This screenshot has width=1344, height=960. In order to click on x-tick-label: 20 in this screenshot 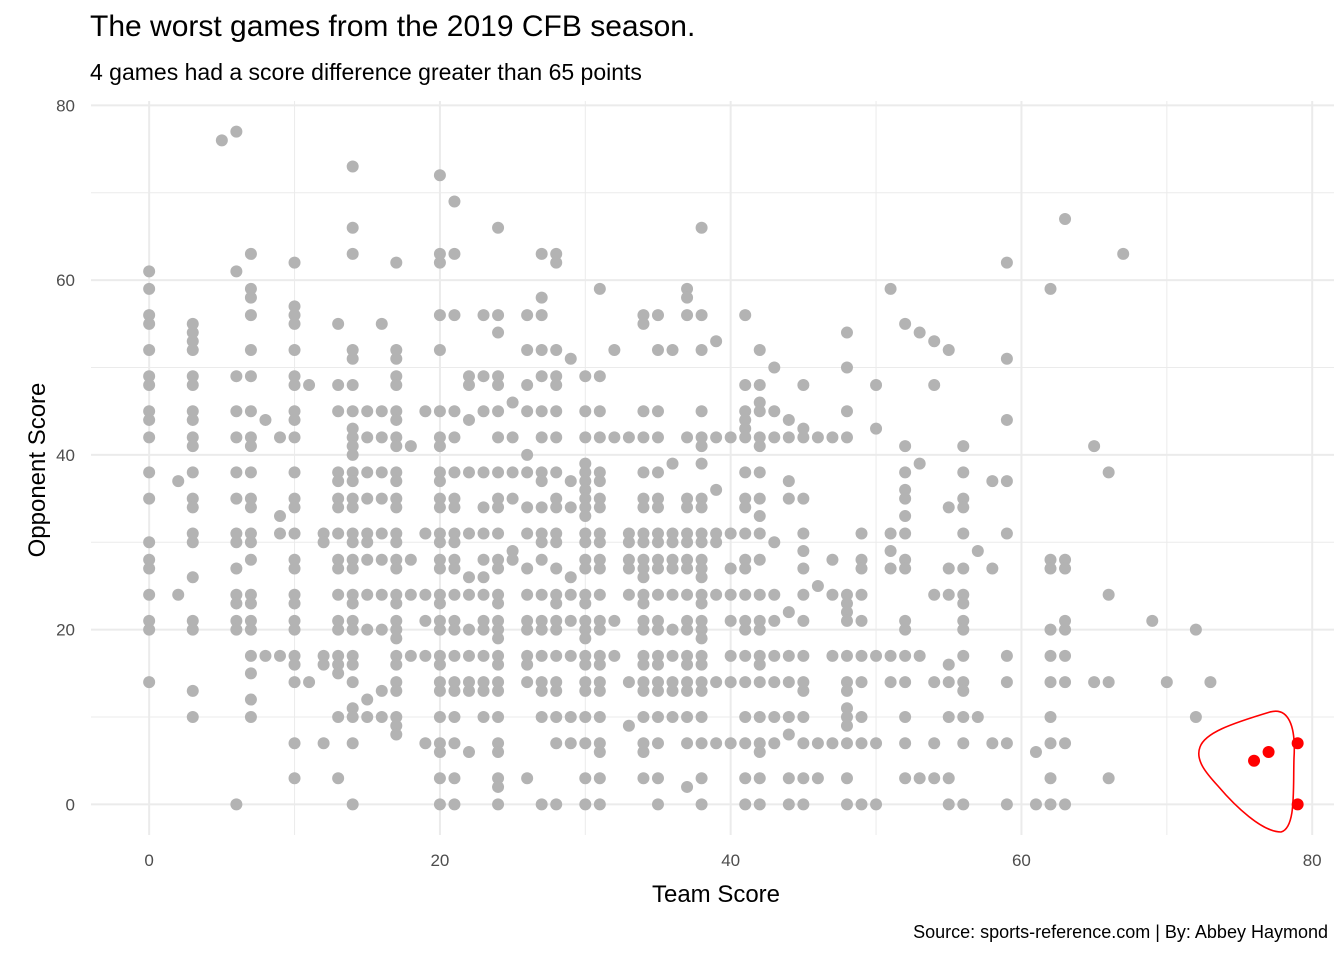, I will do `click(439, 860)`.